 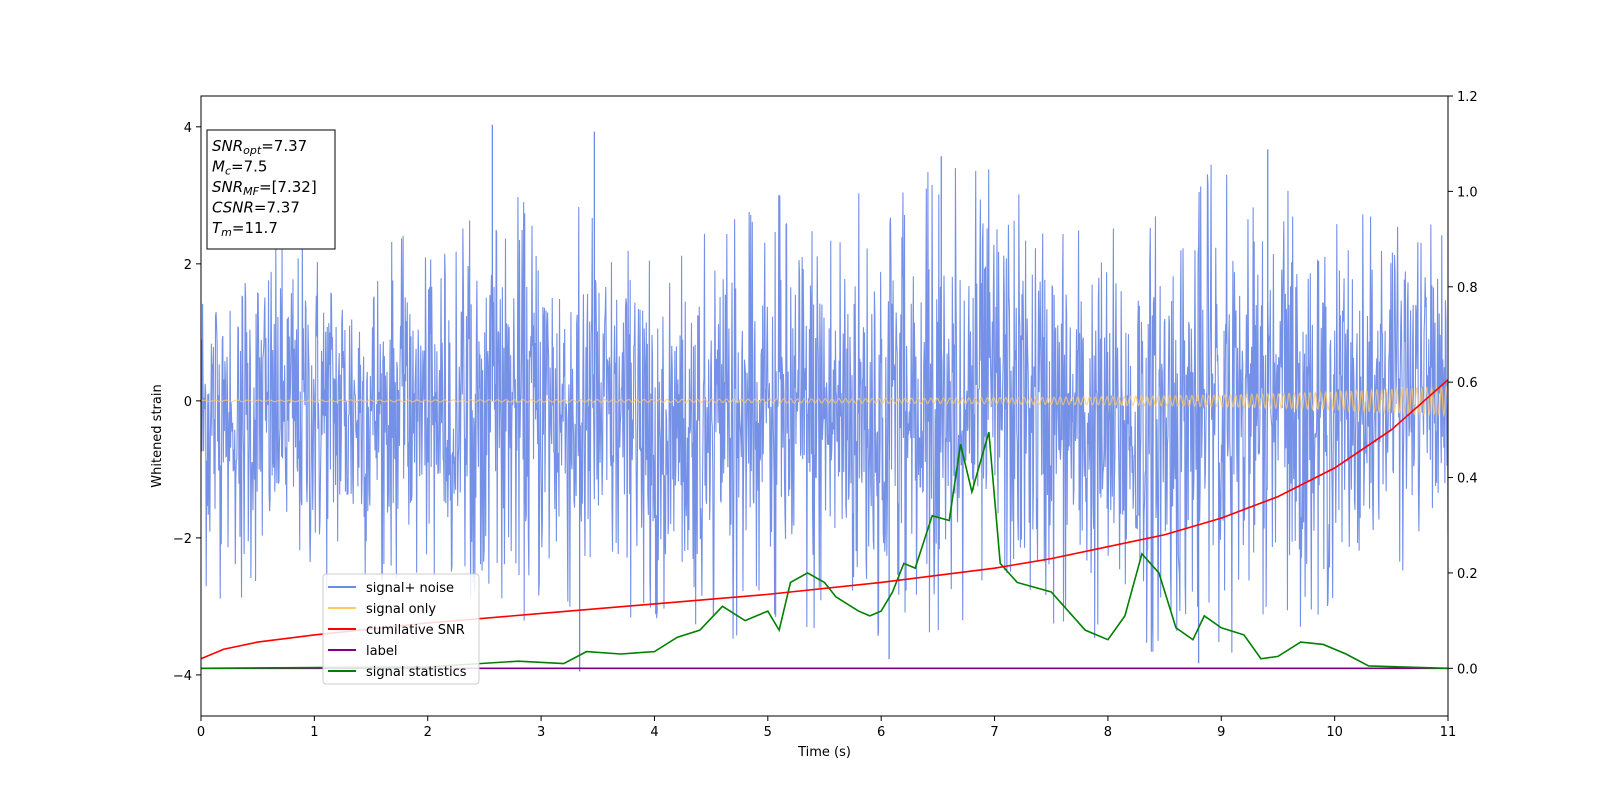 What do you see at coordinates (188, 265) in the screenshot?
I see `y-tick-label: 2` at bounding box center [188, 265].